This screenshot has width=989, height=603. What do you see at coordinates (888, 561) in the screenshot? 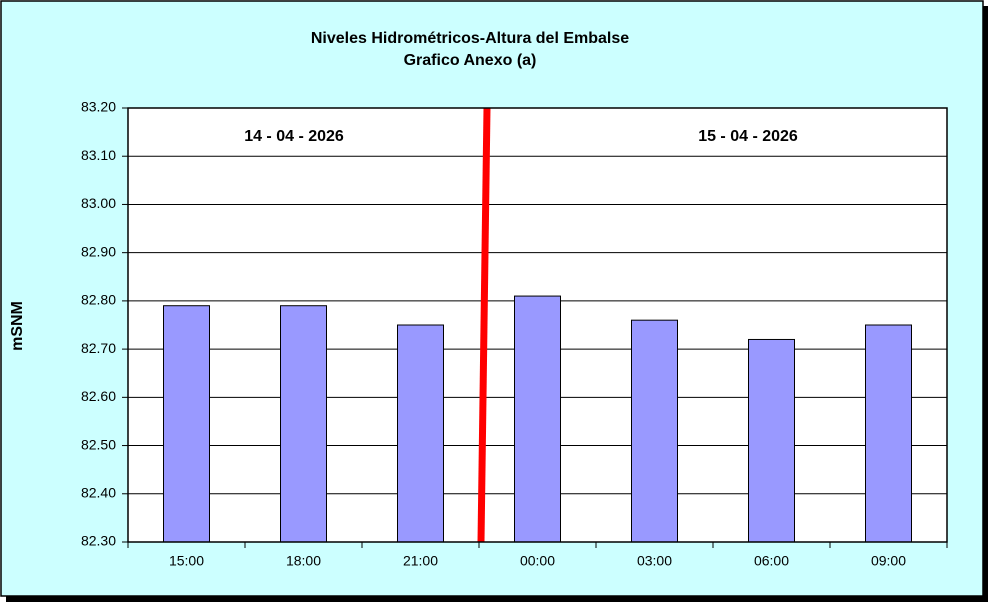
I see `x-tick-label: 09:00` at bounding box center [888, 561].